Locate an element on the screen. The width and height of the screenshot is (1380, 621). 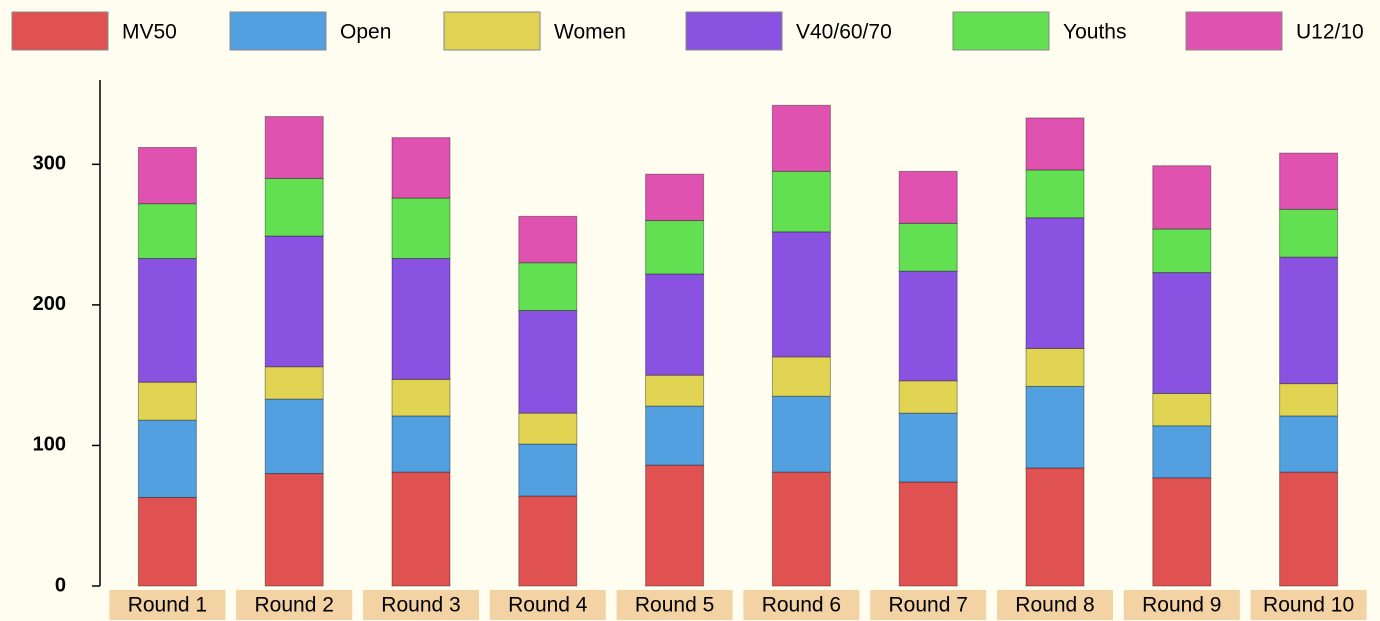
x-tick-label: Round 9 is located at coordinates (1181, 605).